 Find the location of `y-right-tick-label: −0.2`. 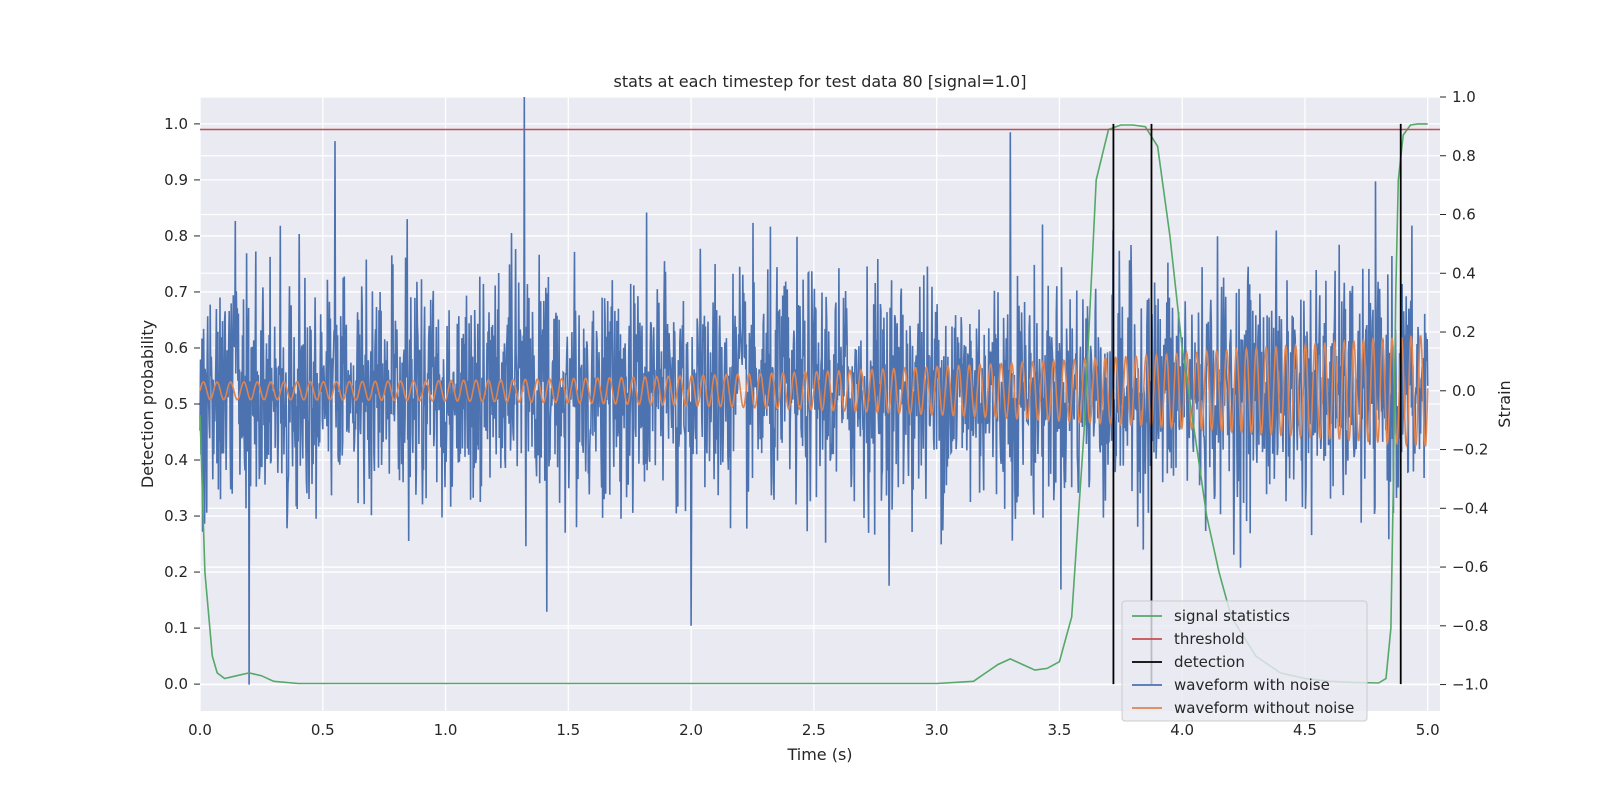

y-right-tick-label: −0.2 is located at coordinates (1470, 450).